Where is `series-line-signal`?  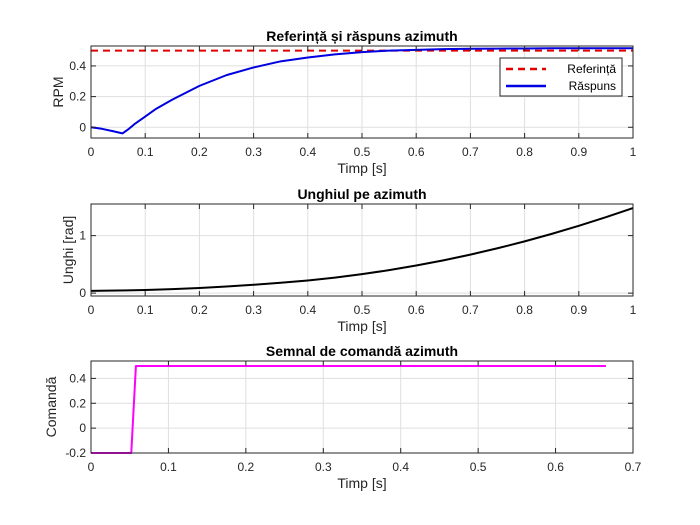
series-line-signal is located at coordinates (362, 249).